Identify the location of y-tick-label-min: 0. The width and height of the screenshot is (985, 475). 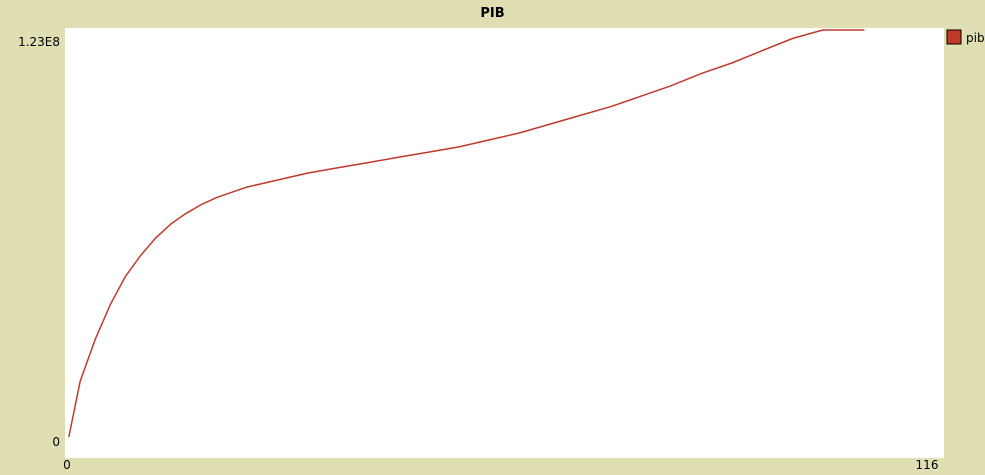
(56, 442).